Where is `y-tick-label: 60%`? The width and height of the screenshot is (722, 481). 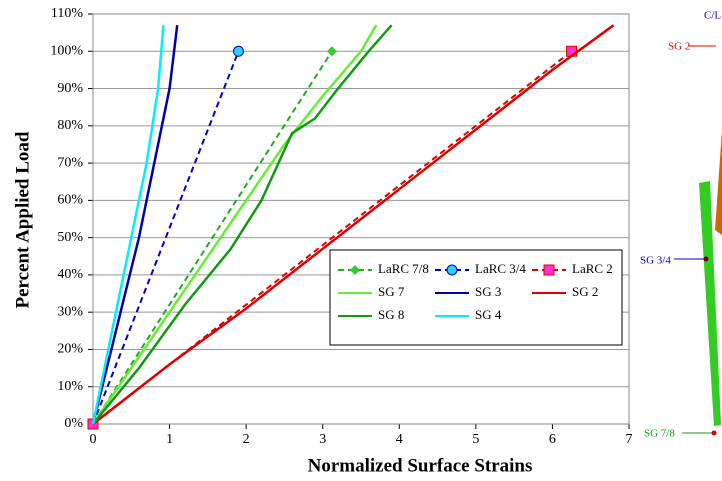
y-tick-label: 60% is located at coordinates (70, 200).